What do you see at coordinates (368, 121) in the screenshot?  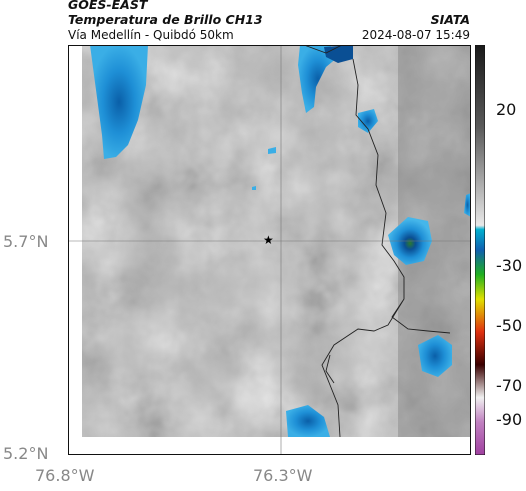 I see `cold-cloud-ne` at bounding box center [368, 121].